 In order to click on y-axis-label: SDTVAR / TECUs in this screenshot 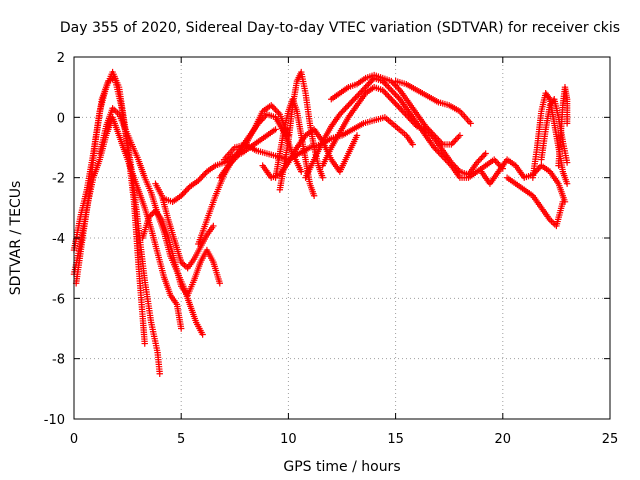, I will do `click(16, 238)`.